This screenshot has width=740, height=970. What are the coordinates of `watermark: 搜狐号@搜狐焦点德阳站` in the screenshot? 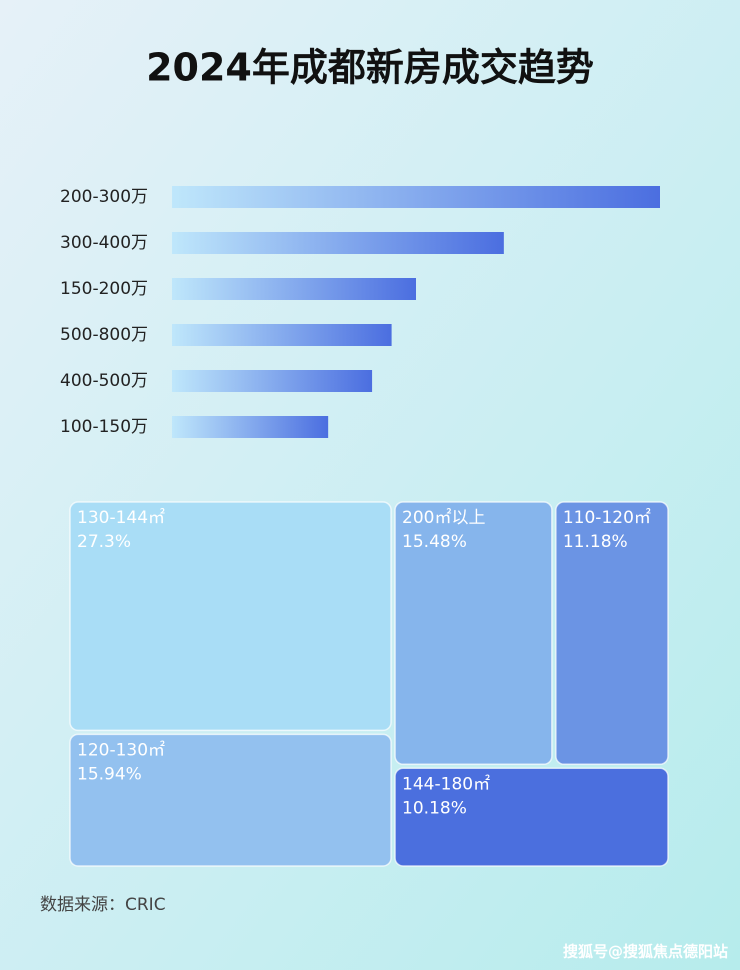 It's located at (645, 952).